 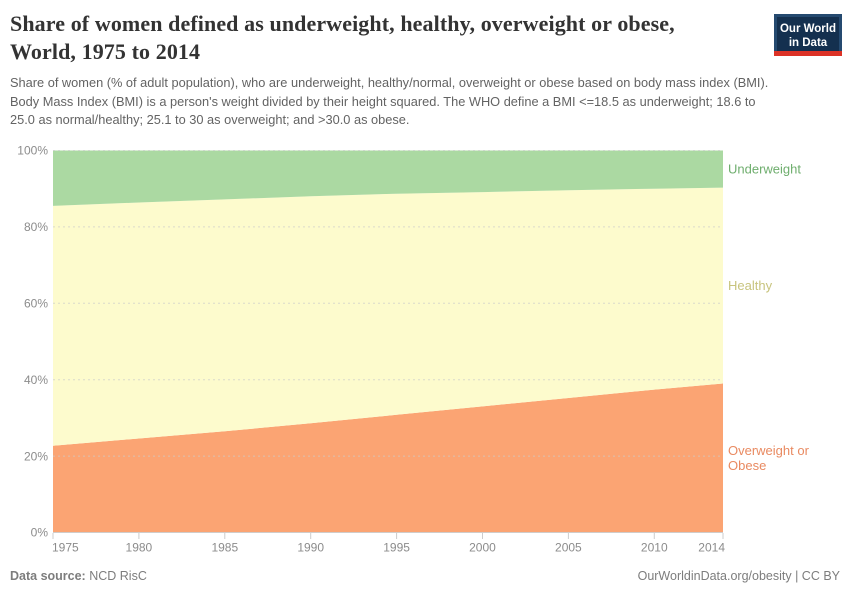 I want to click on owid-logo-line2: in Data, so click(x=808, y=43).